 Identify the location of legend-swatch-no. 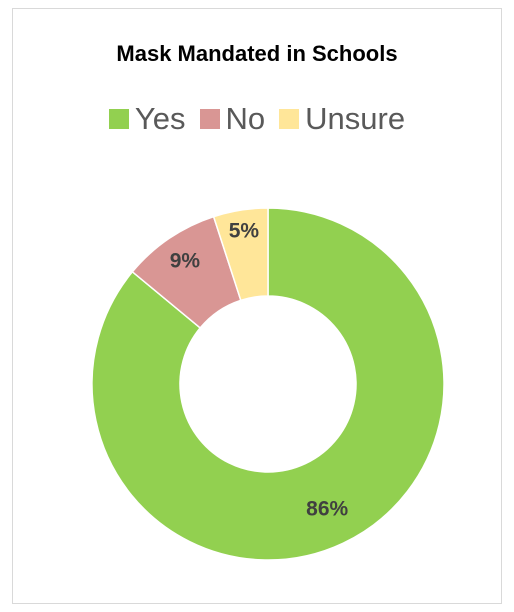
(209, 119).